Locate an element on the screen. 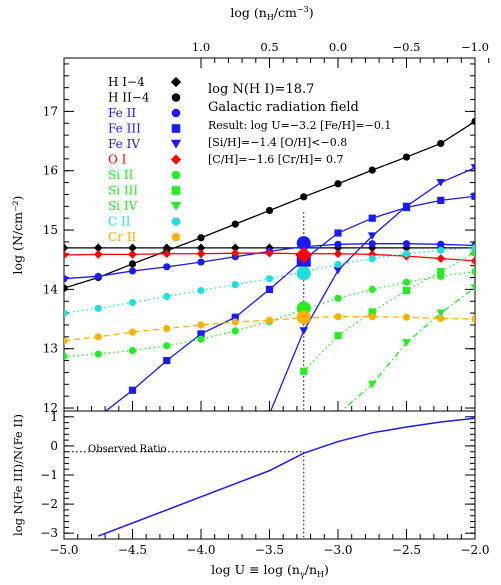 This screenshot has width=501, height=585. legend-marker-si-iii is located at coordinates (176, 190).